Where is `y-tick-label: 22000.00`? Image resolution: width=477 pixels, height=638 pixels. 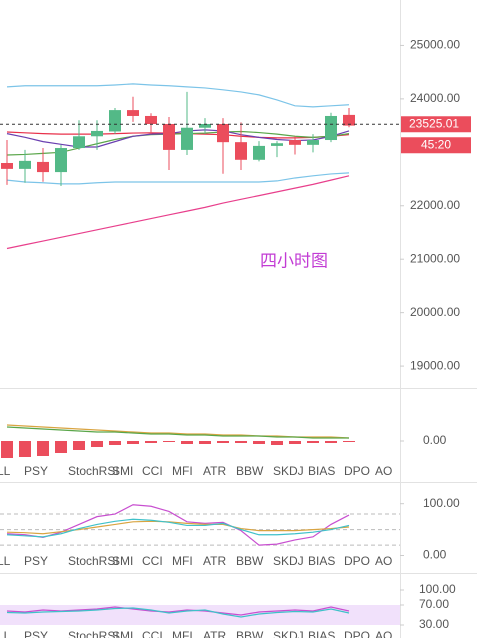 y-tick-label: 22000.00 is located at coordinates (435, 205).